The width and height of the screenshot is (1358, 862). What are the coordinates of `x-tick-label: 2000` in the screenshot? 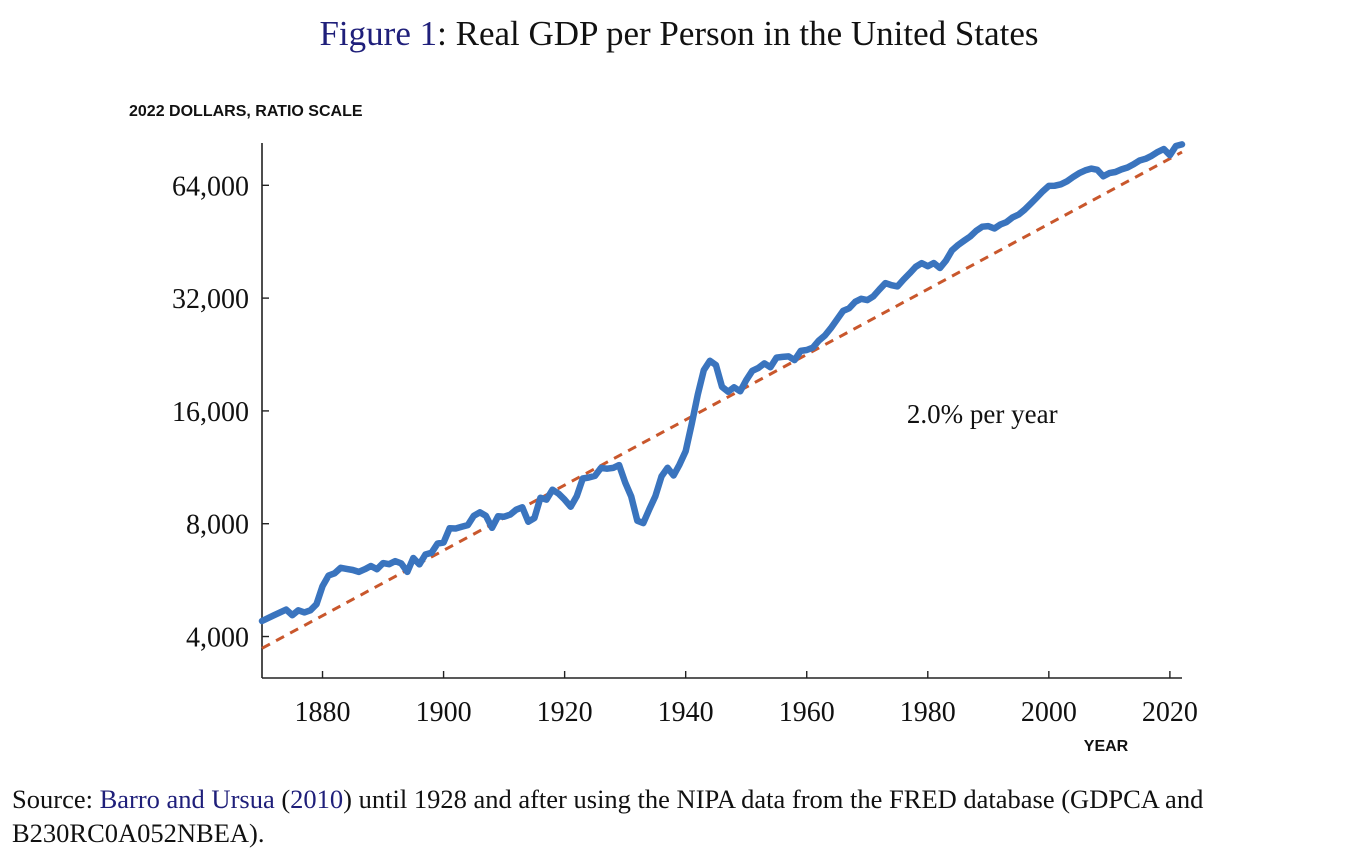 It's located at (1049, 712).